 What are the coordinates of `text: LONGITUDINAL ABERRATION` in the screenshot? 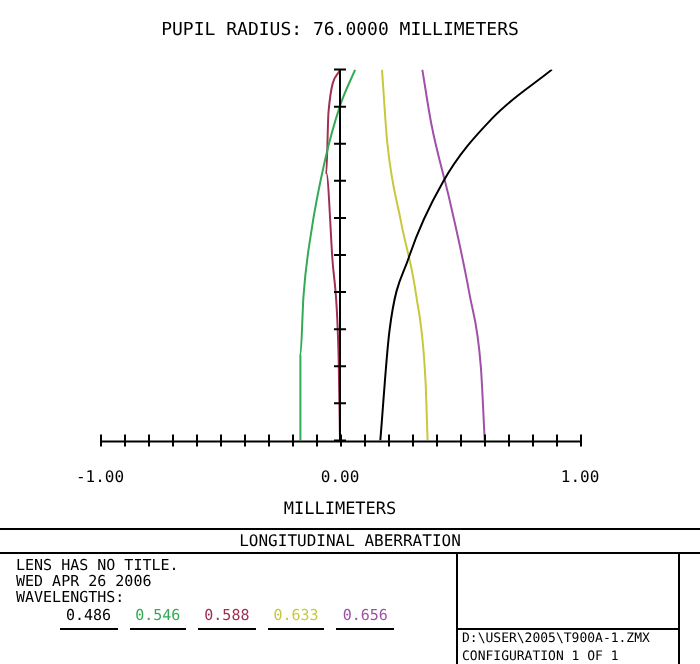 It's located at (350, 542).